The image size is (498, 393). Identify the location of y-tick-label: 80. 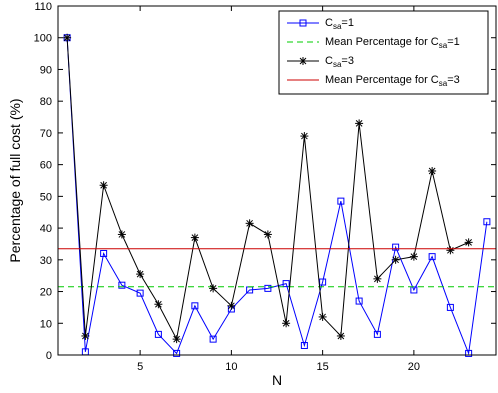
(46, 102).